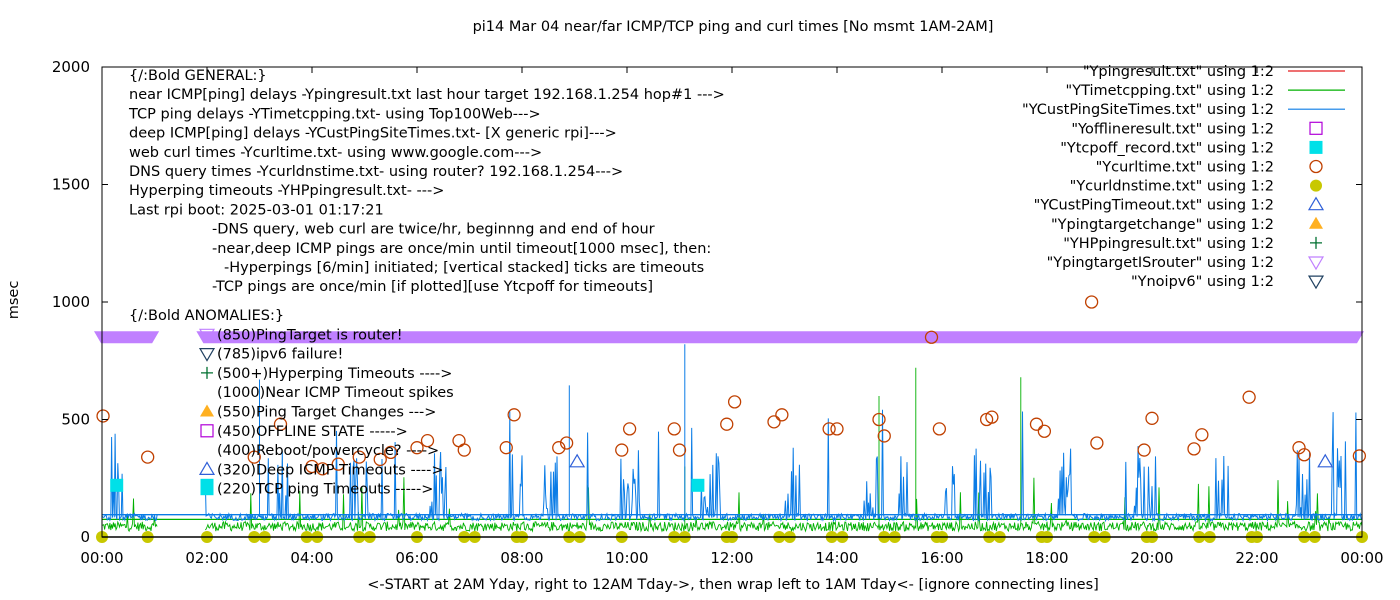  I want to click on anomaly-note-line: (450)OFFLINE STATE ----->, so click(312, 432).